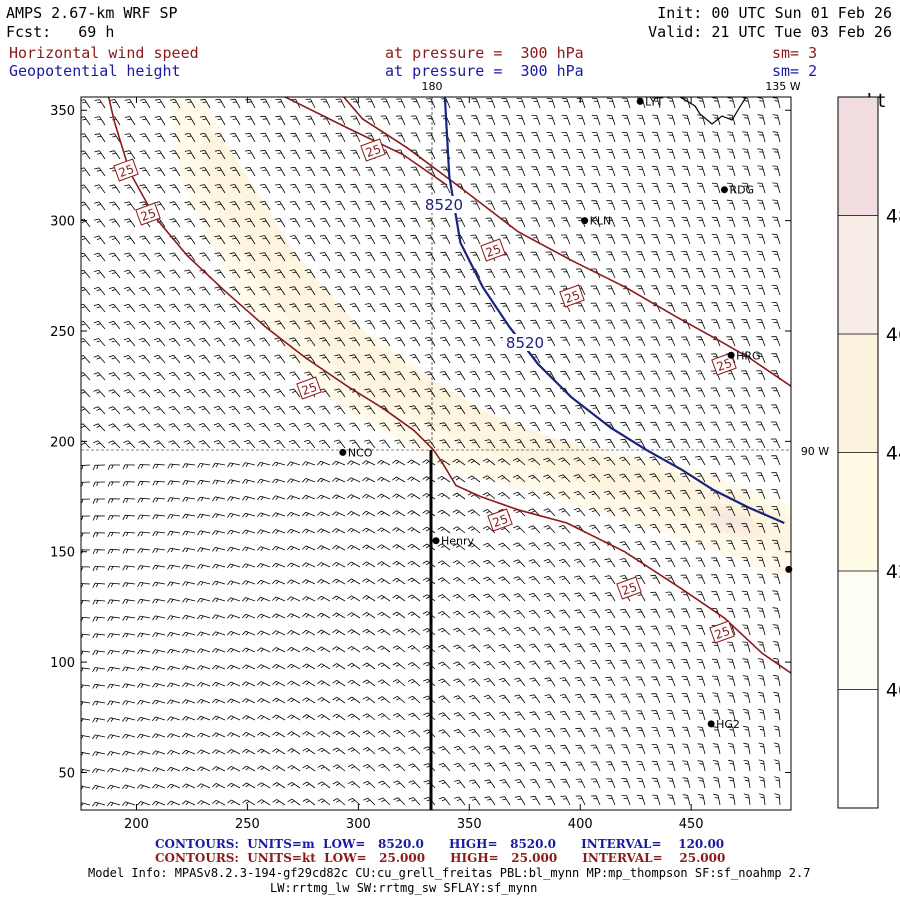  I want to click on coastline, so click(713, 111).